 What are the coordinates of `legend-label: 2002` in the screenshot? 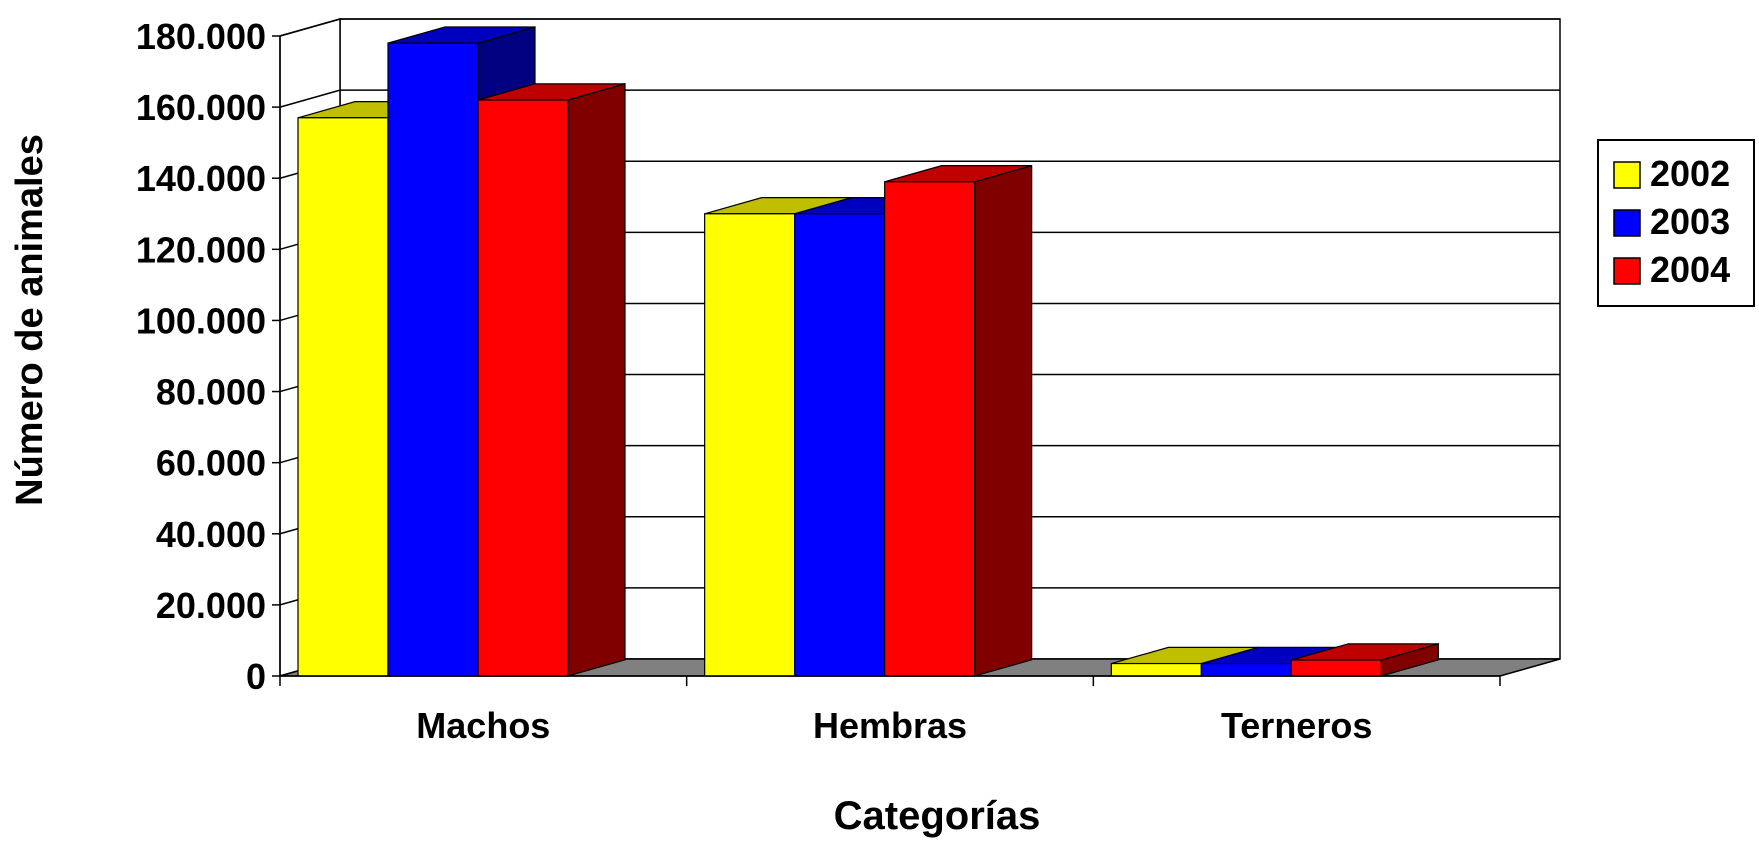 It's located at (1690, 173).